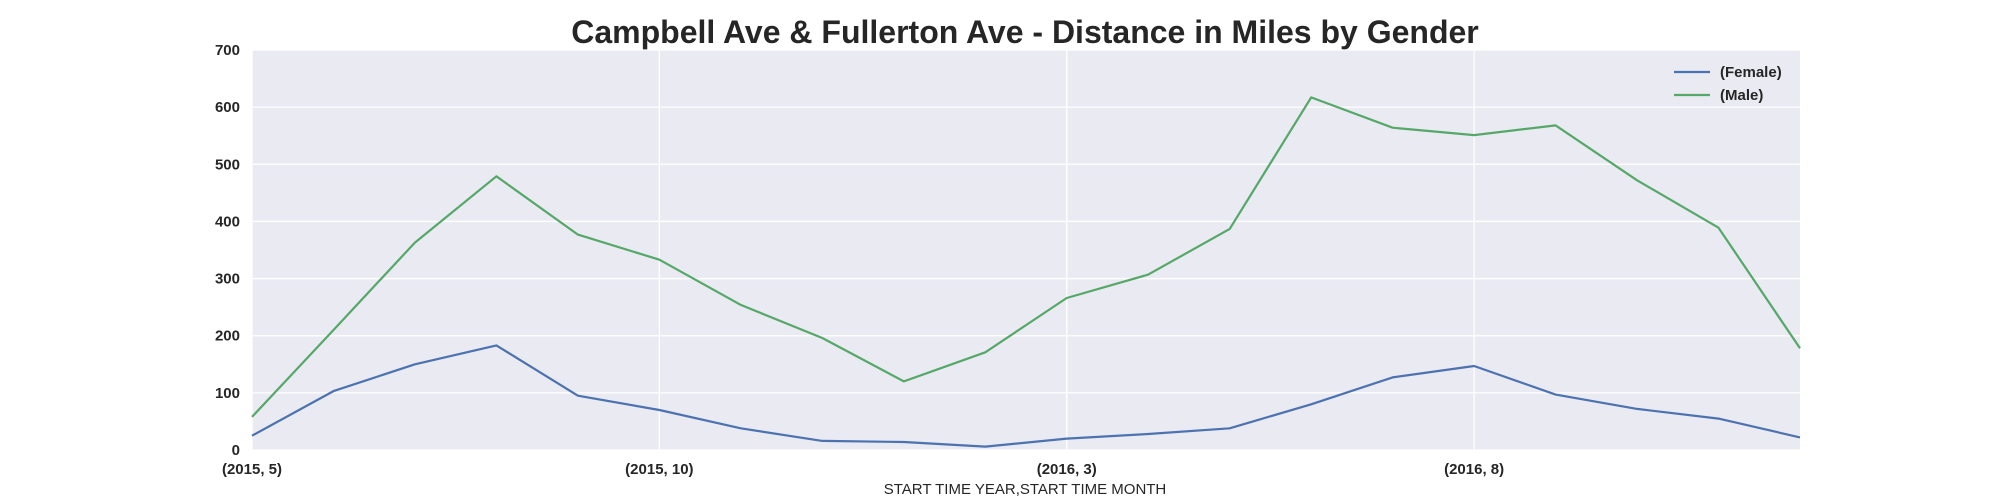 The height and width of the screenshot is (500, 2000). What do you see at coordinates (1751, 72) in the screenshot?
I see `legend-label: (Female)` at bounding box center [1751, 72].